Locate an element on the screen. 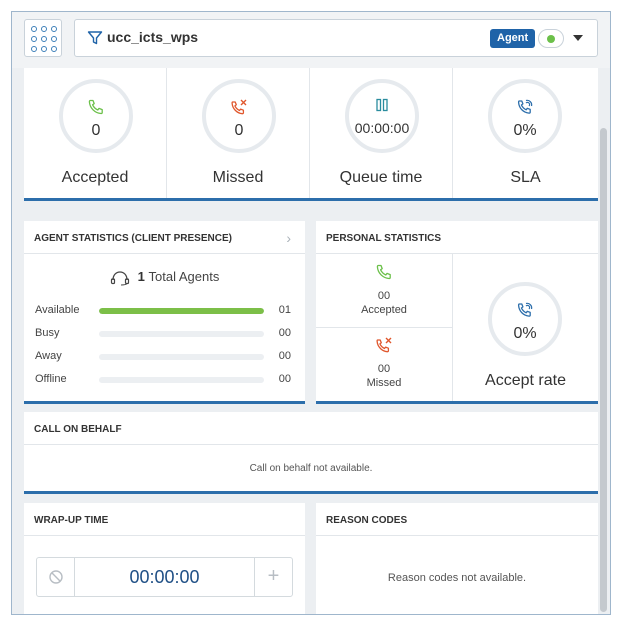 This screenshot has height=628, width=623. kpi-sla: 0% SLA is located at coordinates (525, 133).